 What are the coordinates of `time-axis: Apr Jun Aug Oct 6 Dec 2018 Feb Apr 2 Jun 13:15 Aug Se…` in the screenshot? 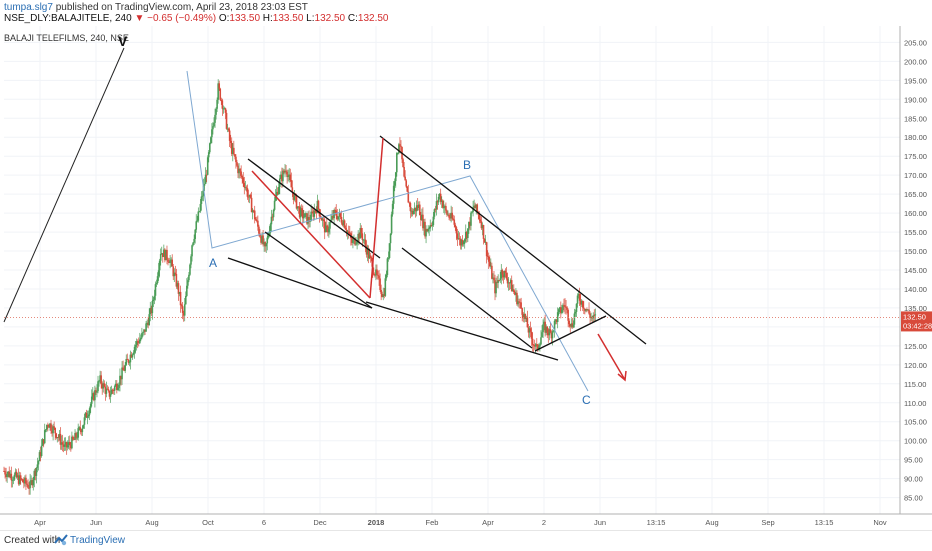 It's located at (466, 520).